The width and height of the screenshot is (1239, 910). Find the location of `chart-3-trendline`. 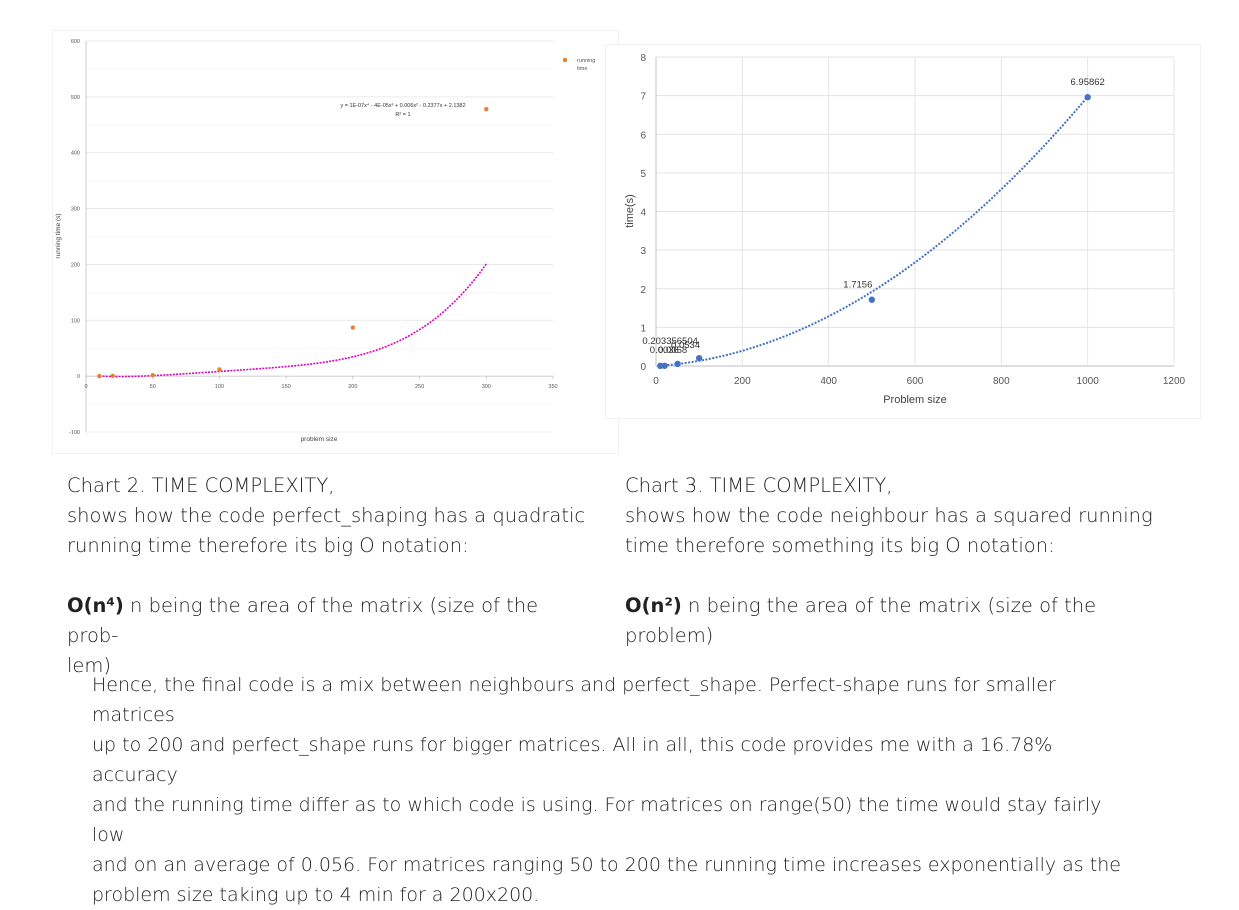

chart-3-trendline is located at coordinates (874, 231).